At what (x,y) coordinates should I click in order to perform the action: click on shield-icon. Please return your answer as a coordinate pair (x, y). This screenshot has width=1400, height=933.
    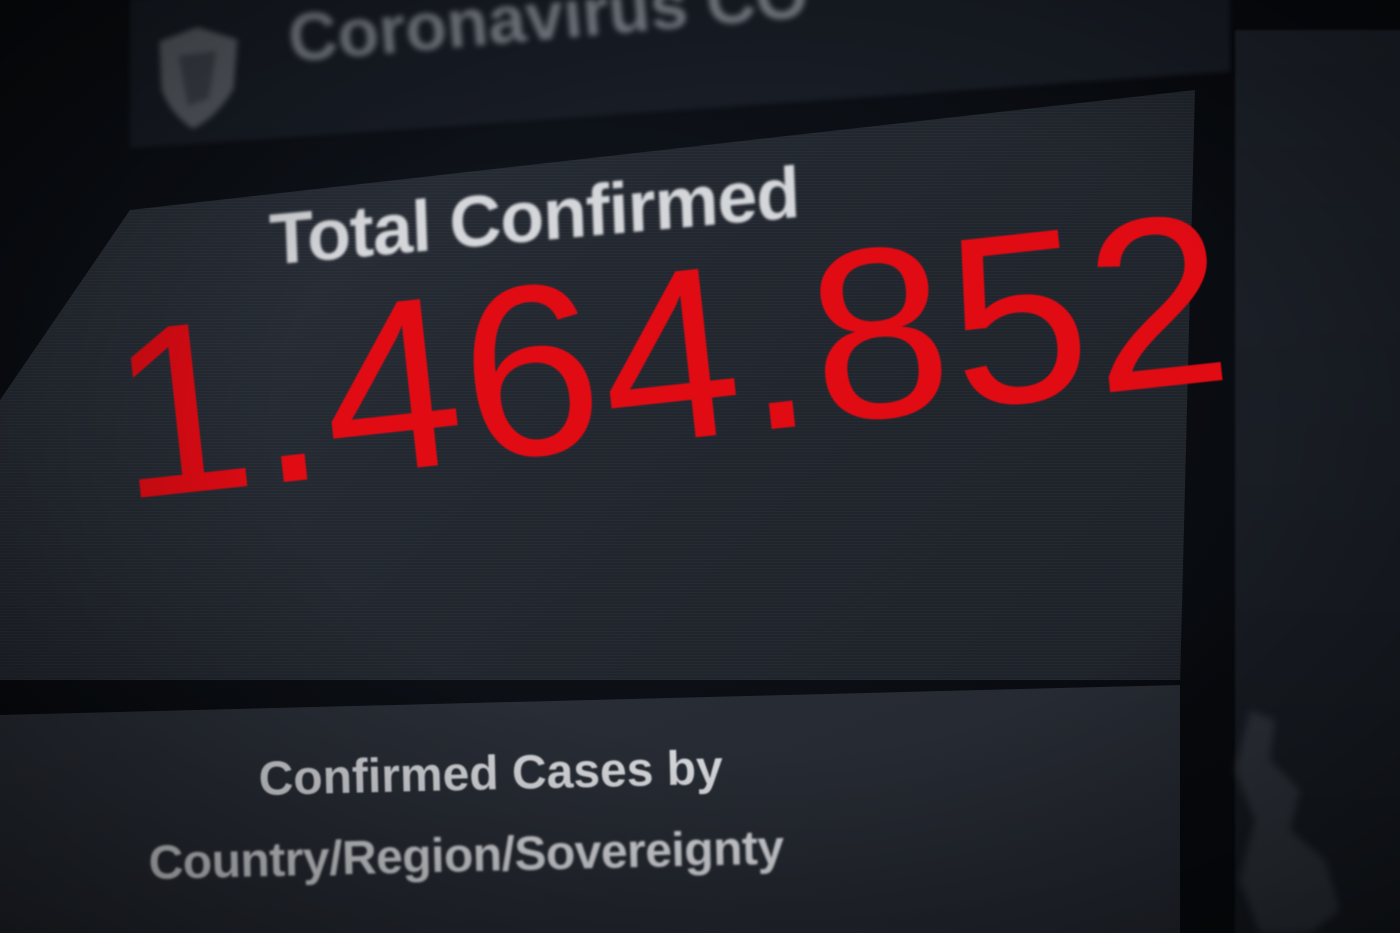
    Looking at the image, I should click on (198, 78).